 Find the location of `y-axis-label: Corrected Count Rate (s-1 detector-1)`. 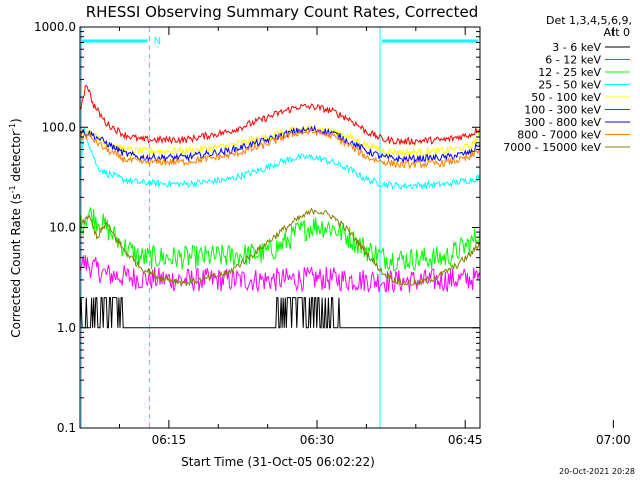

y-axis-label: Corrected Count Rate (s-1 detector-1) is located at coordinates (15, 227).